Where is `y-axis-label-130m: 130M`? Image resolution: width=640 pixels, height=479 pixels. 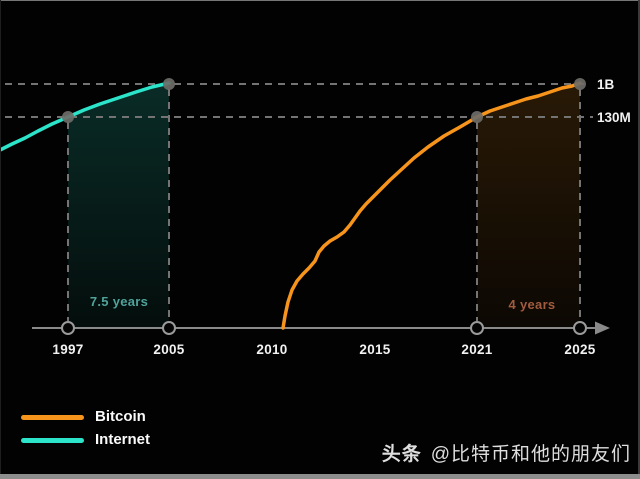
y-axis-label-130m: 130M is located at coordinates (614, 117).